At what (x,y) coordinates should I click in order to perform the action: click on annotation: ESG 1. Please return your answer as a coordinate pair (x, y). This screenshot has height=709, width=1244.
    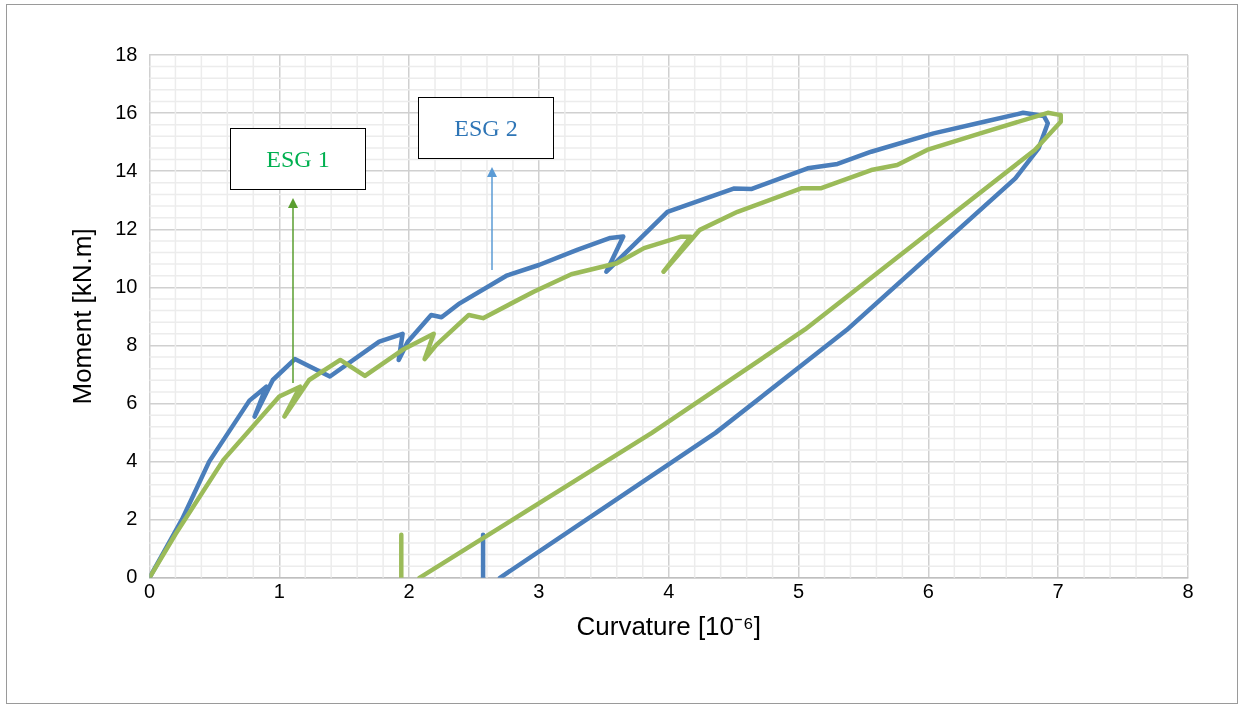
    Looking at the image, I should click on (298, 159).